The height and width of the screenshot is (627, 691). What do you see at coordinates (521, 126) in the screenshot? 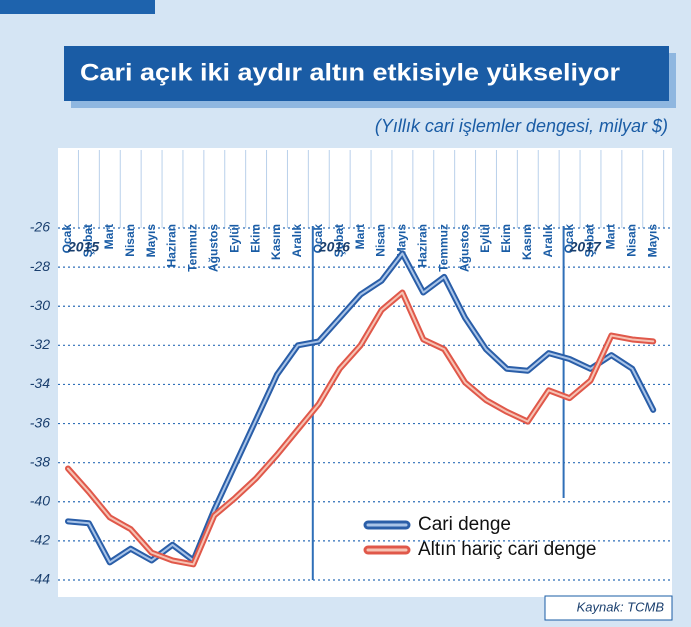
I see `chart-subtitle: (Yıllık cari işlemler dengesi, milyar $)` at bounding box center [521, 126].